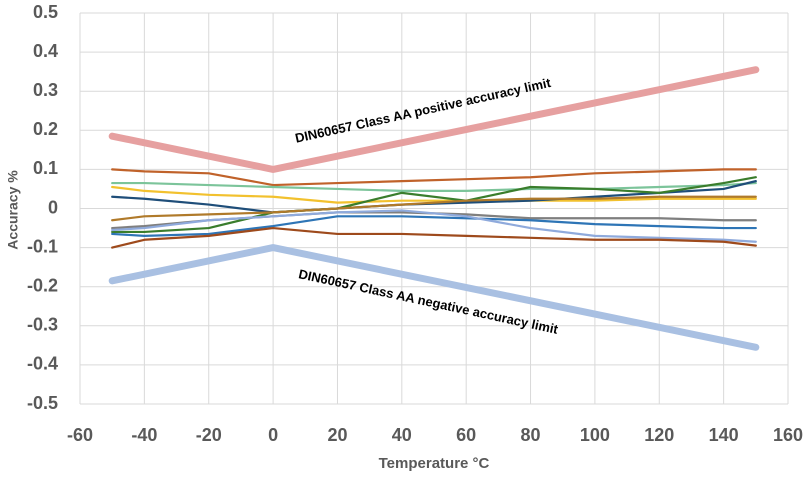  Describe the element at coordinates (209, 435) in the screenshot. I see `x-tick-label: -20` at that location.